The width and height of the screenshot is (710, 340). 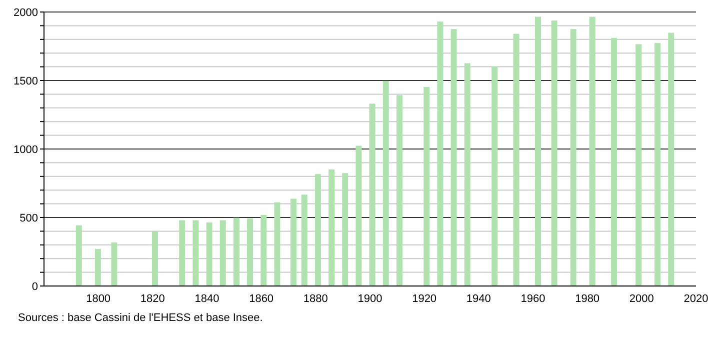 What do you see at coordinates (35, 286) in the screenshot?
I see `y-tick-label: 0` at bounding box center [35, 286].